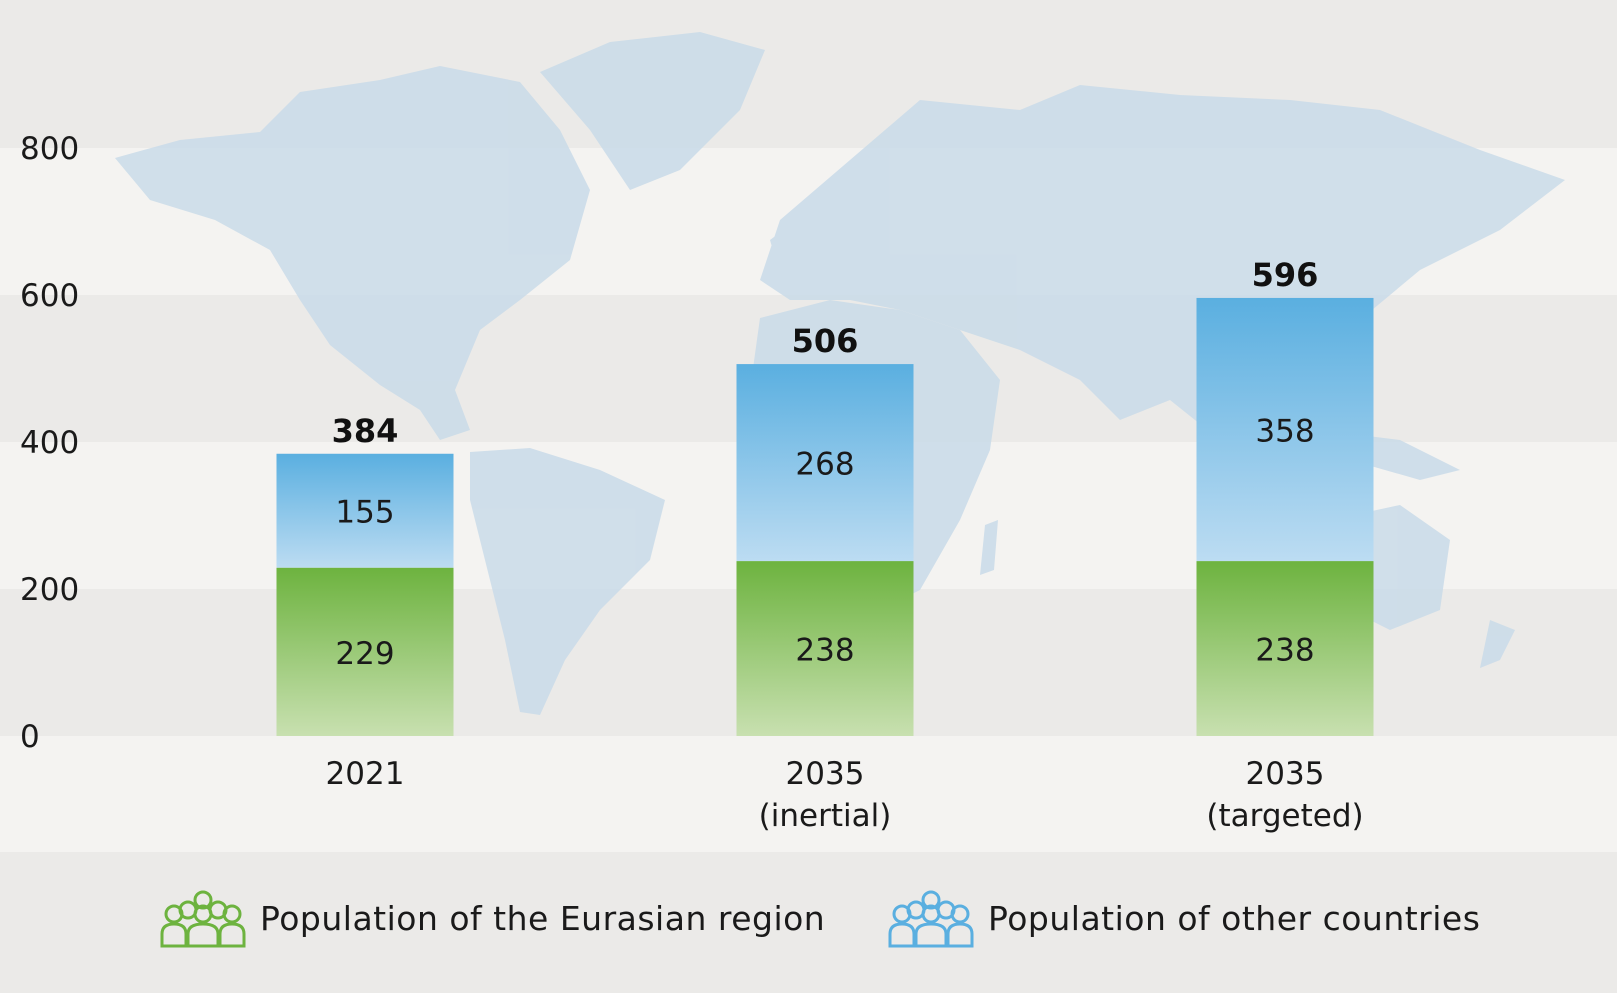  Describe the element at coordinates (543, 918) in the screenshot. I see `legend-label-eurasian: Population of the Eurasian region` at that location.